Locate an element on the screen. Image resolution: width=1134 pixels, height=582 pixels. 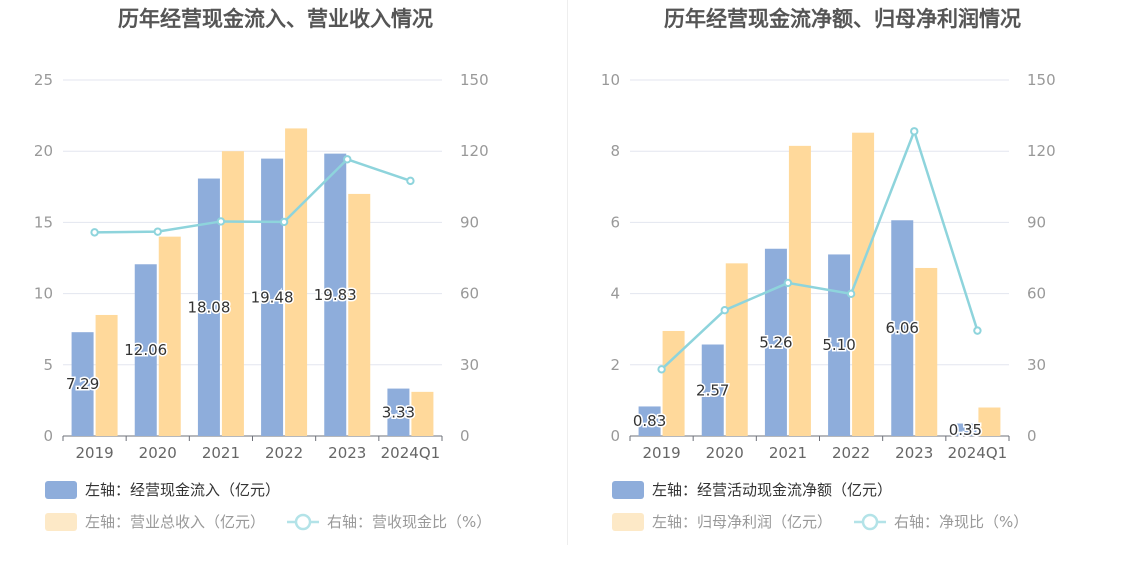
data-label: 12.06 is located at coordinates (145, 350).